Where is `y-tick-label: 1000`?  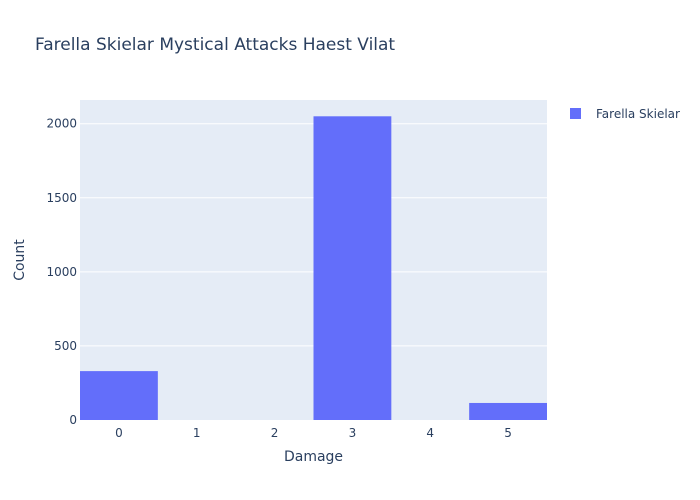 y-tick-label: 1000 is located at coordinates (61, 272).